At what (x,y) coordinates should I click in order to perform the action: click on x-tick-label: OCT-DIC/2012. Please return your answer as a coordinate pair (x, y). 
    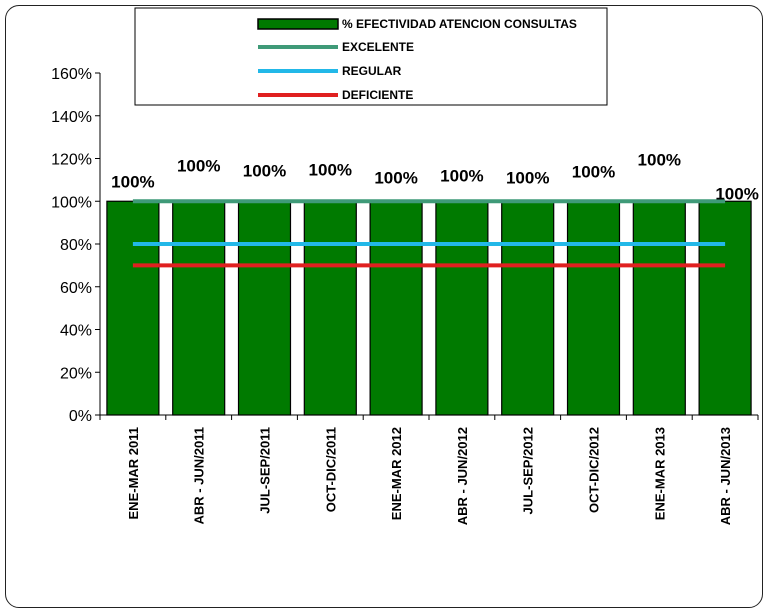
    Looking at the image, I should click on (594, 470).